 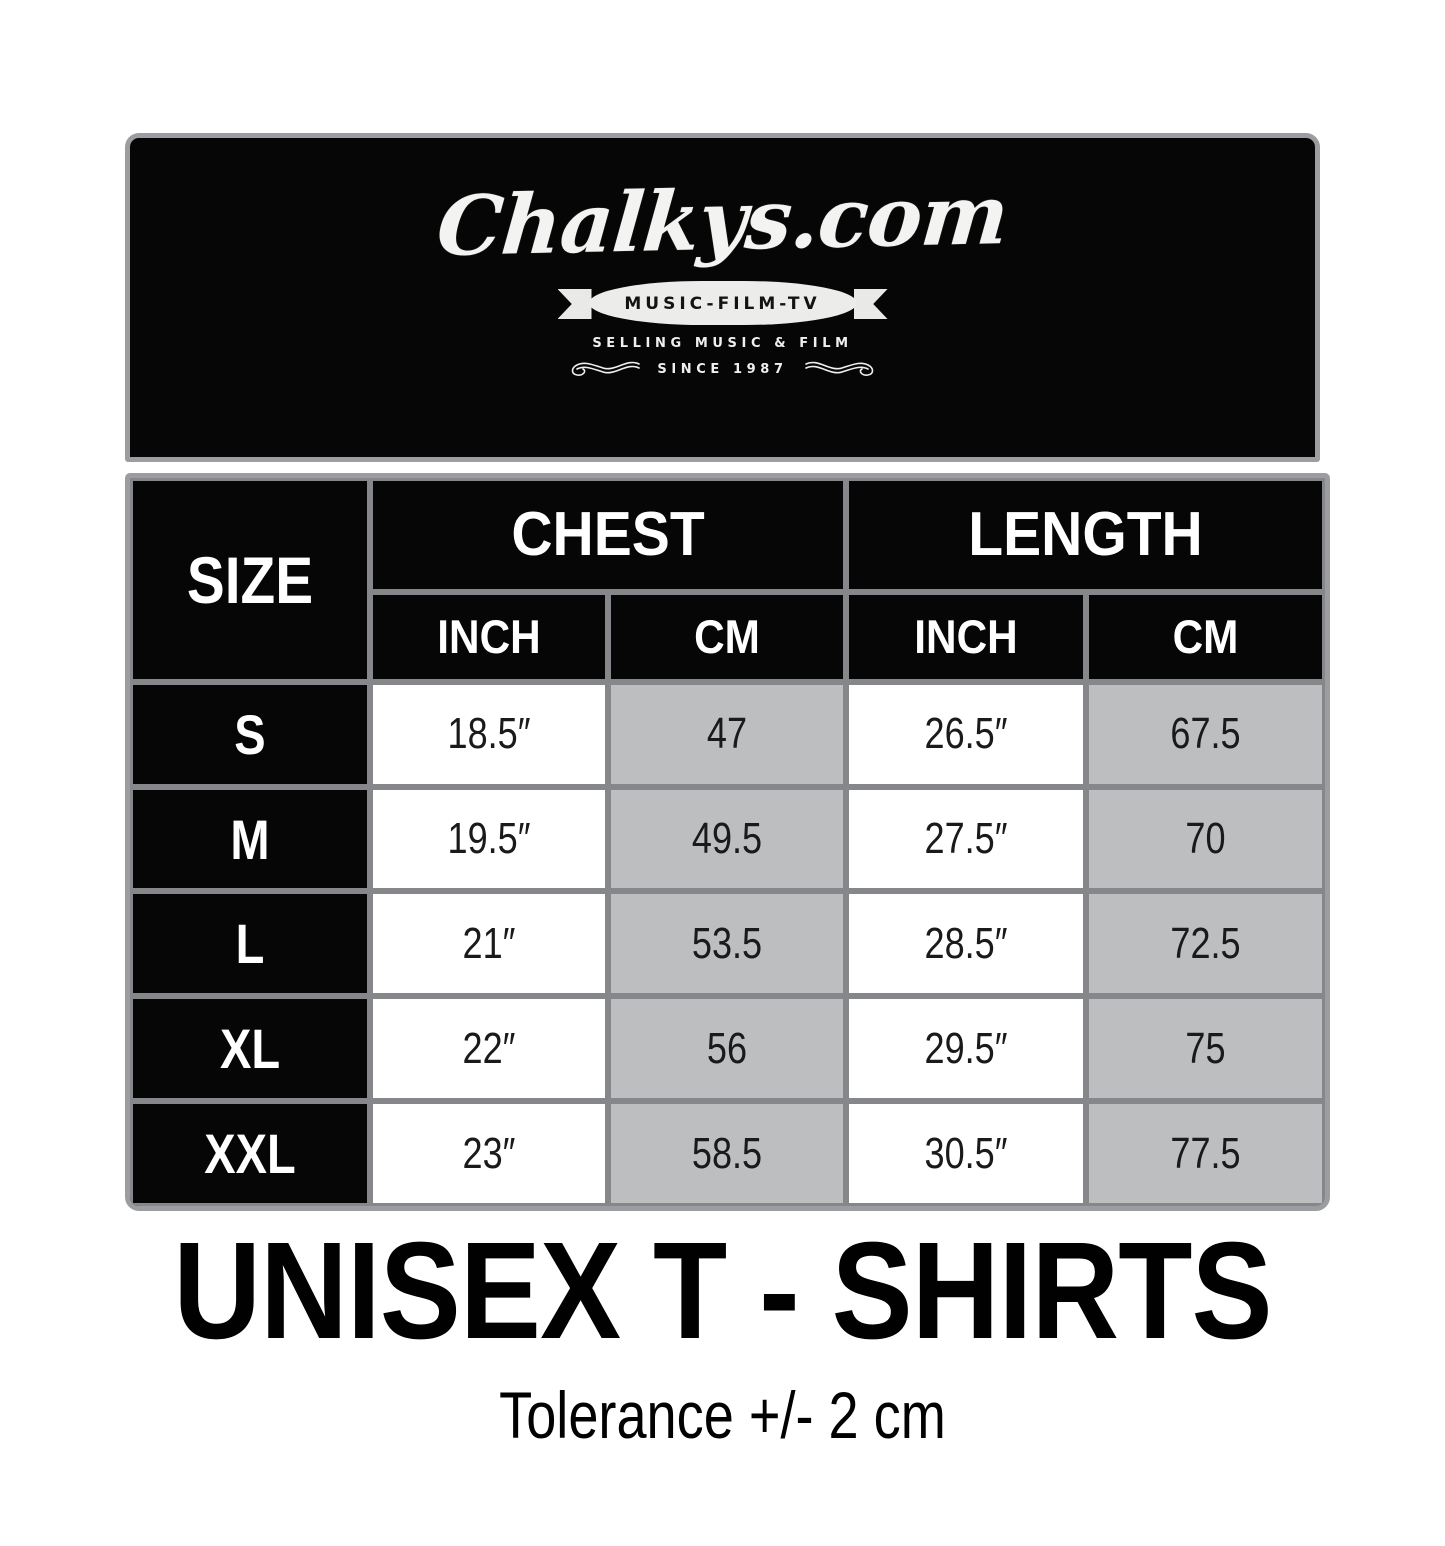 What do you see at coordinates (722, 221) in the screenshot?
I see `brand-script-wordmark: Chalkys.com` at bounding box center [722, 221].